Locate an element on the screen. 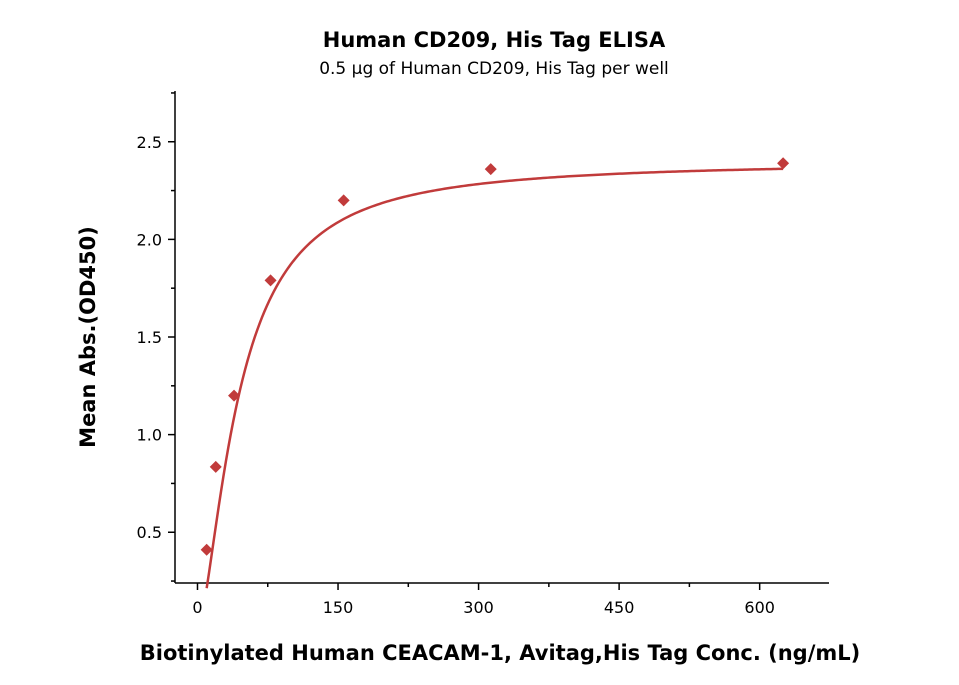 The image size is (959, 685). chart-subtitle: 0.5 μg of Human CD209, His Tag per well is located at coordinates (494, 69).